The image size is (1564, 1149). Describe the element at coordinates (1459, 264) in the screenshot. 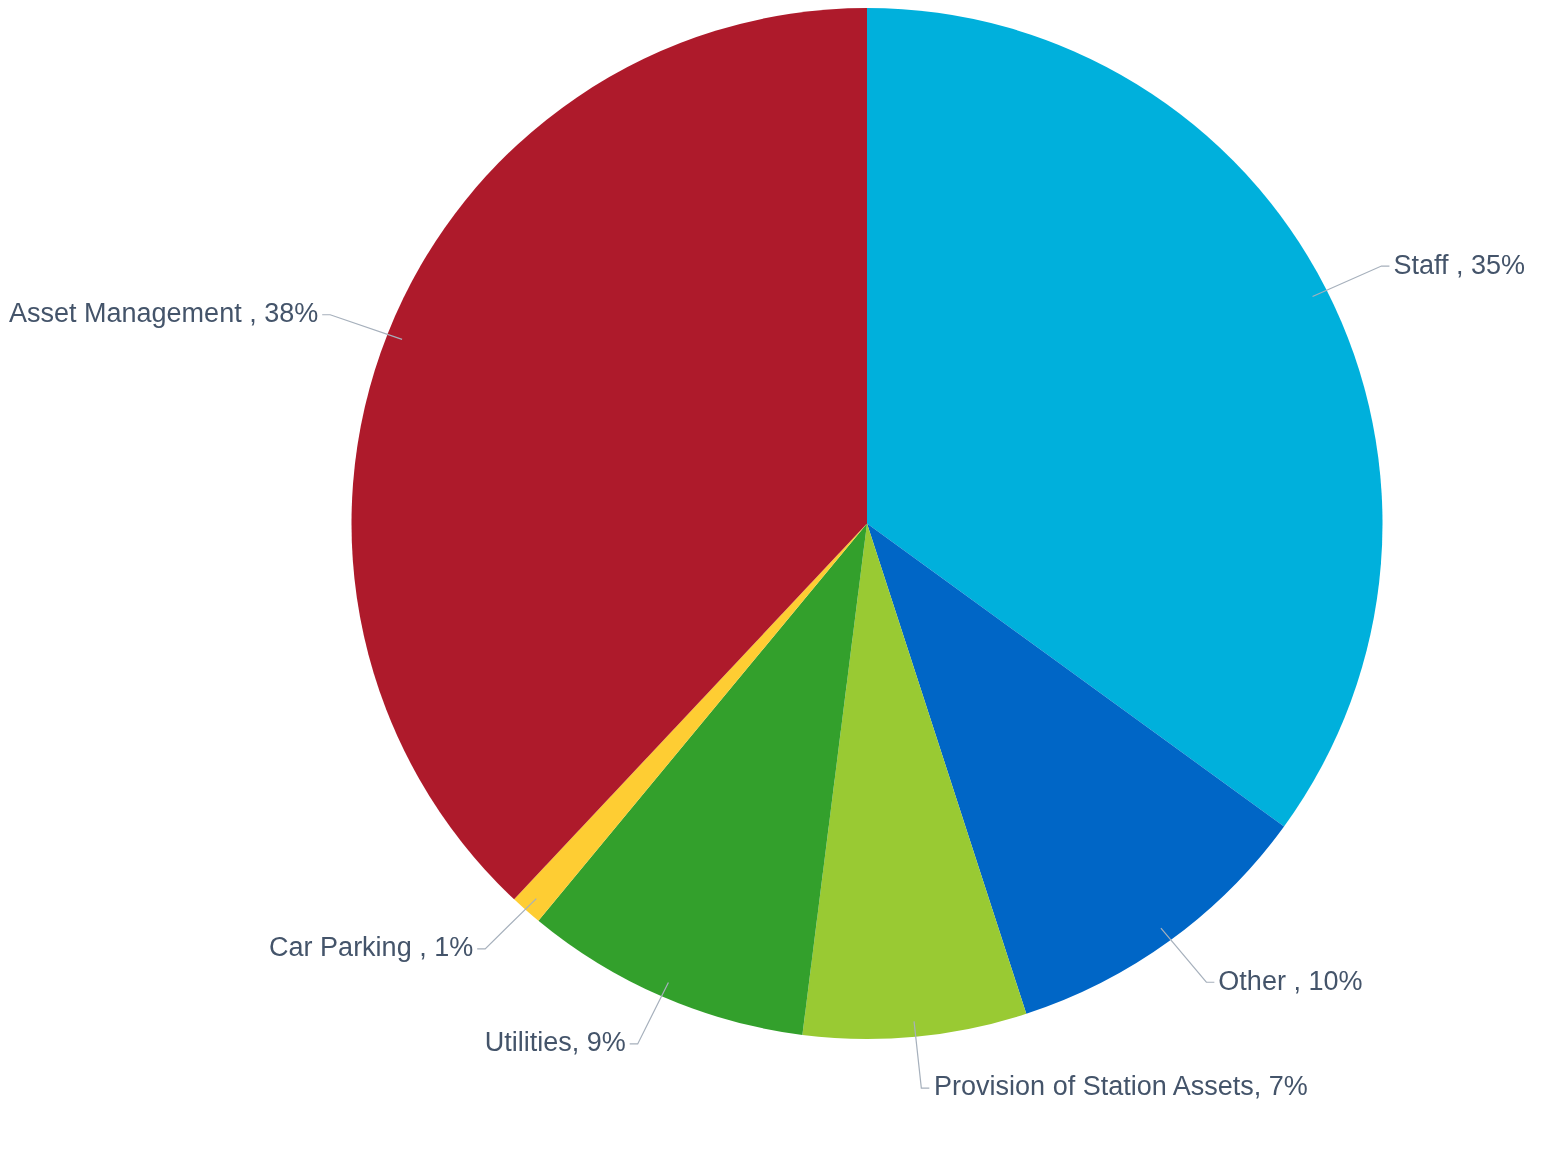

I see `slice-label: Staff , 35%` at that location.